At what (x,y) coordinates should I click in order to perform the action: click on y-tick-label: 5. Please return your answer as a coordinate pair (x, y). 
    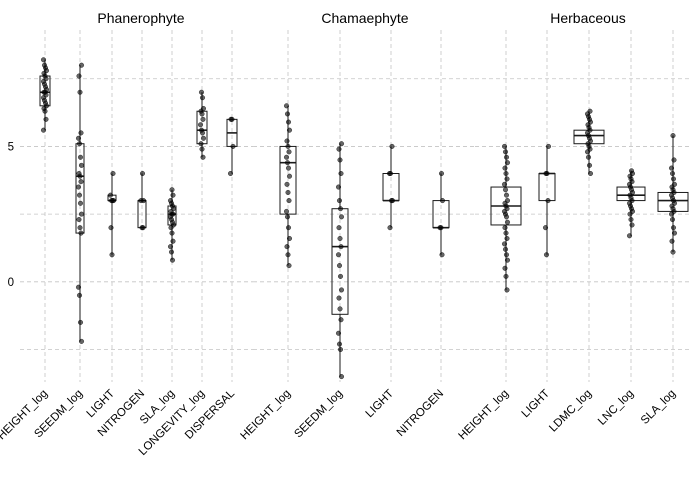
    Looking at the image, I should click on (11, 147).